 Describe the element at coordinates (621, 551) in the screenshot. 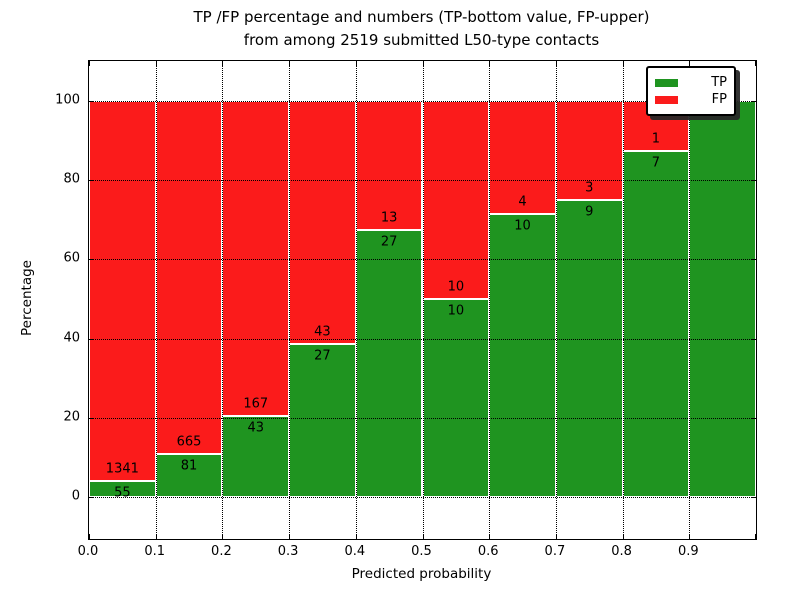

I see `x-tick-label: 0.8` at that location.